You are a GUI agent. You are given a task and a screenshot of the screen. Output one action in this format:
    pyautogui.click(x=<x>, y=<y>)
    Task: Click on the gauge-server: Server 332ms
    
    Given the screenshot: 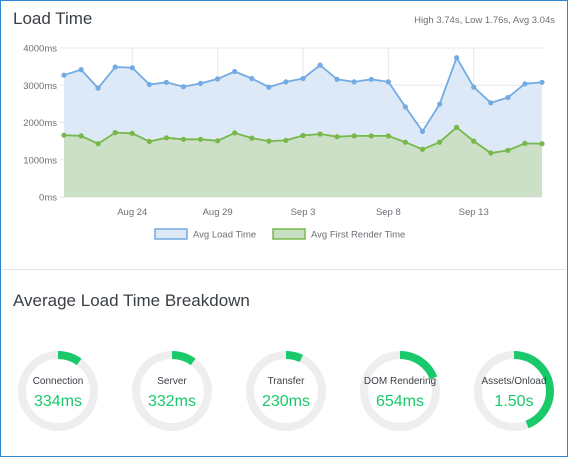 What is the action you would take?
    pyautogui.click(x=172, y=391)
    